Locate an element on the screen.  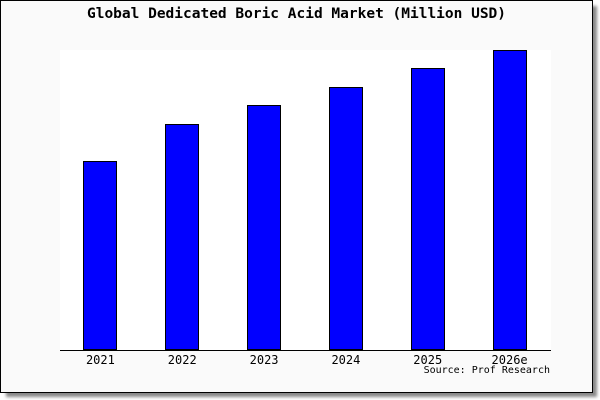
bar-2026e is located at coordinates (509, 199).